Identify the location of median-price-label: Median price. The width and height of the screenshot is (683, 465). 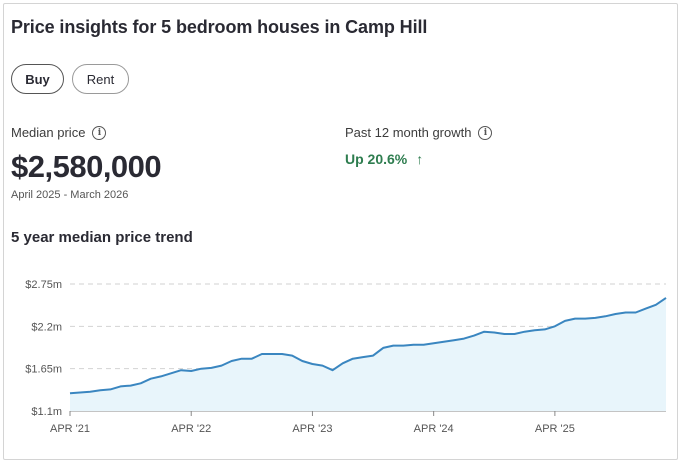
(48, 132).